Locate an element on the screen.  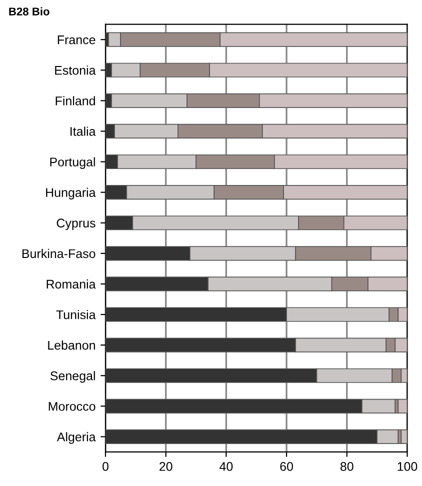
y-tick-label: Lebanon is located at coordinates (71, 345).